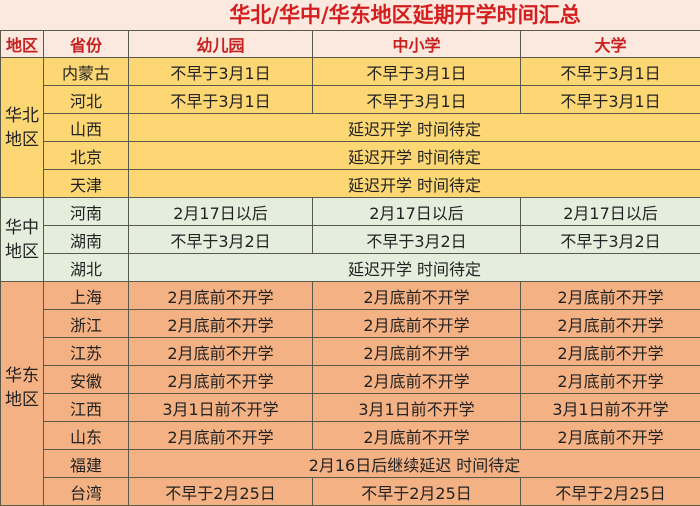 This screenshot has width=700, height=506. I want to click on table-row: 河北不早于3月1日不早于3月1日不早于3月1日, so click(350, 100).